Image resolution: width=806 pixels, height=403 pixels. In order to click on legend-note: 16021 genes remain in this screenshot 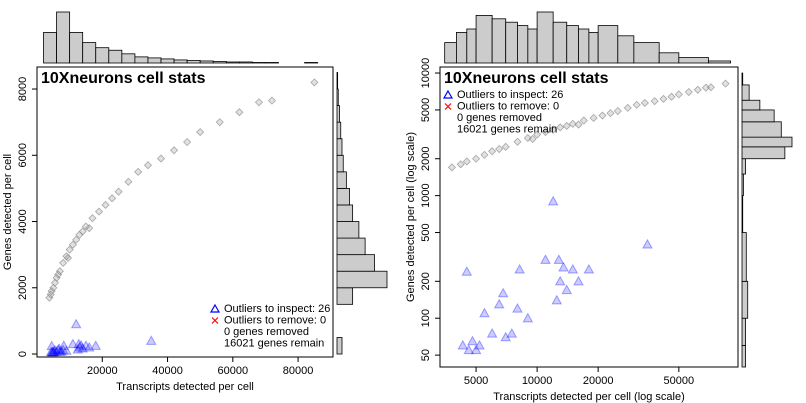, I will do `click(274, 343)`.